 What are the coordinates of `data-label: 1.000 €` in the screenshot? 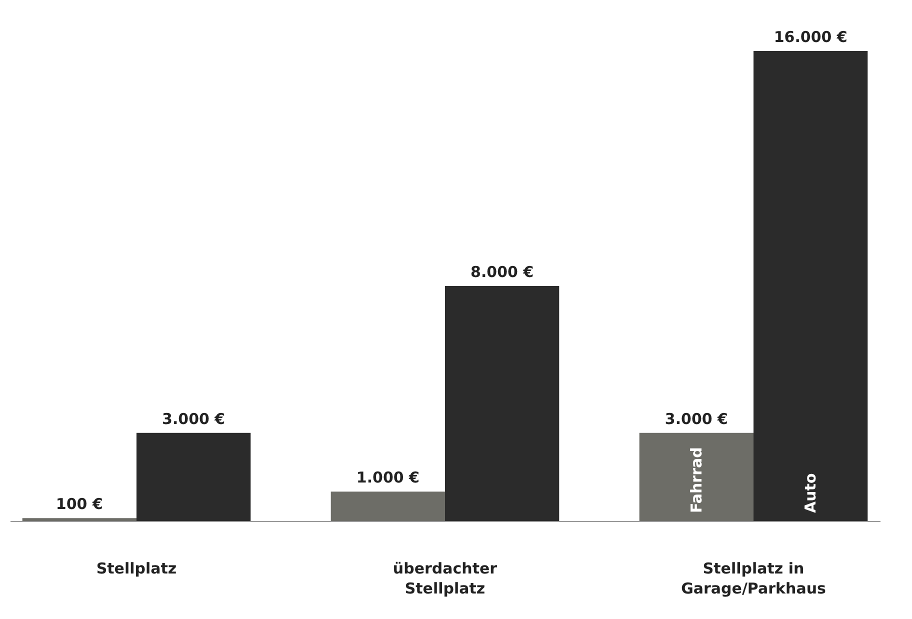 It's located at (388, 477).